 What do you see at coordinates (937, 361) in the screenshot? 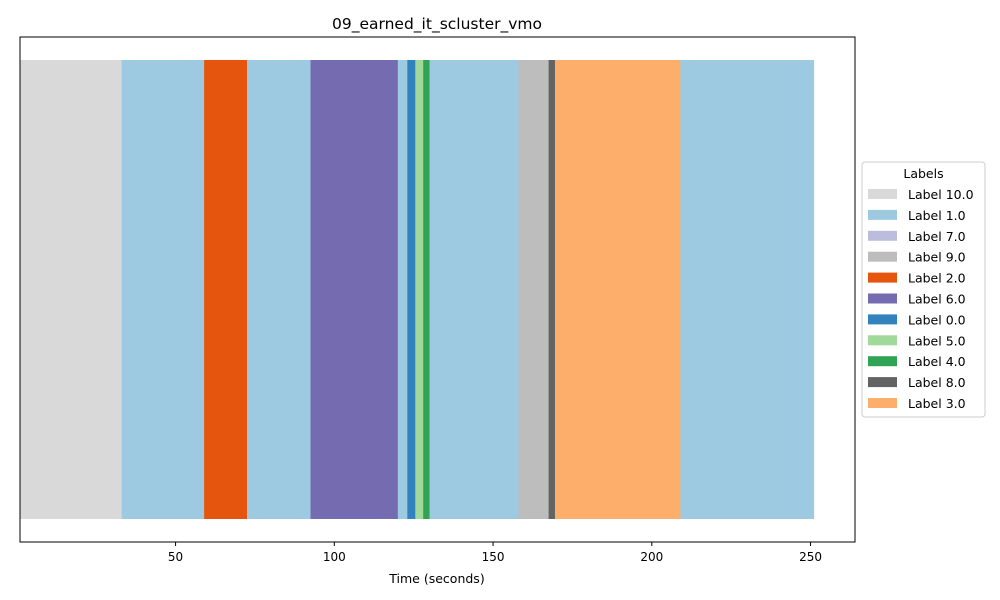
I see `legend-entry-label: Label 4.0` at bounding box center [937, 361].